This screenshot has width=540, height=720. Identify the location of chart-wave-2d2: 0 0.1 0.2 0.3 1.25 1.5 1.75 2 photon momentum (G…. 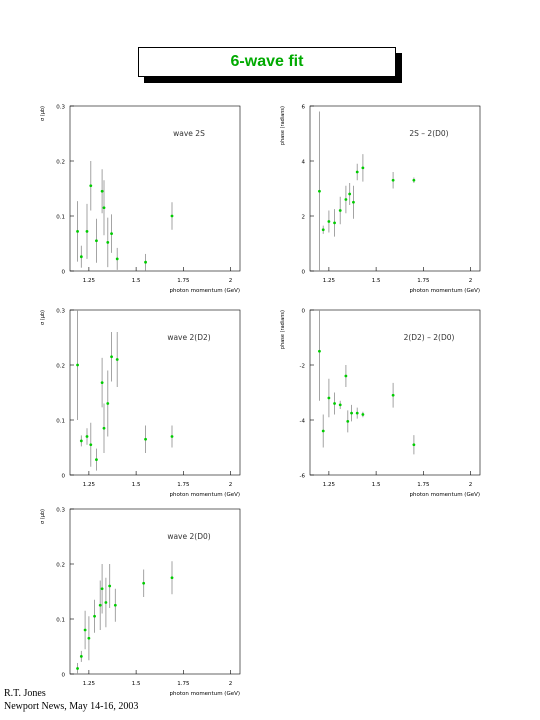
(140, 403).